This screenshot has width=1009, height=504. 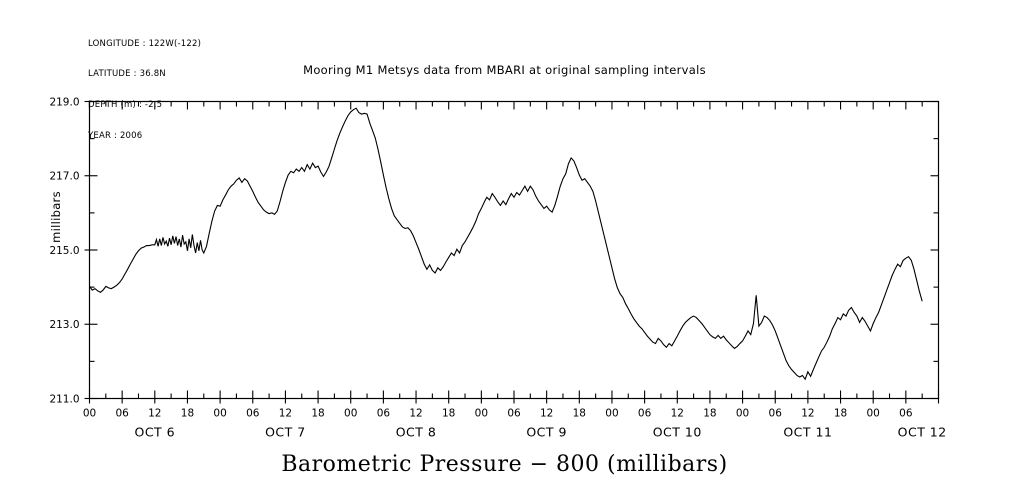 What do you see at coordinates (677, 432) in the screenshot?
I see `svg-text: OCT 10` at bounding box center [677, 432].